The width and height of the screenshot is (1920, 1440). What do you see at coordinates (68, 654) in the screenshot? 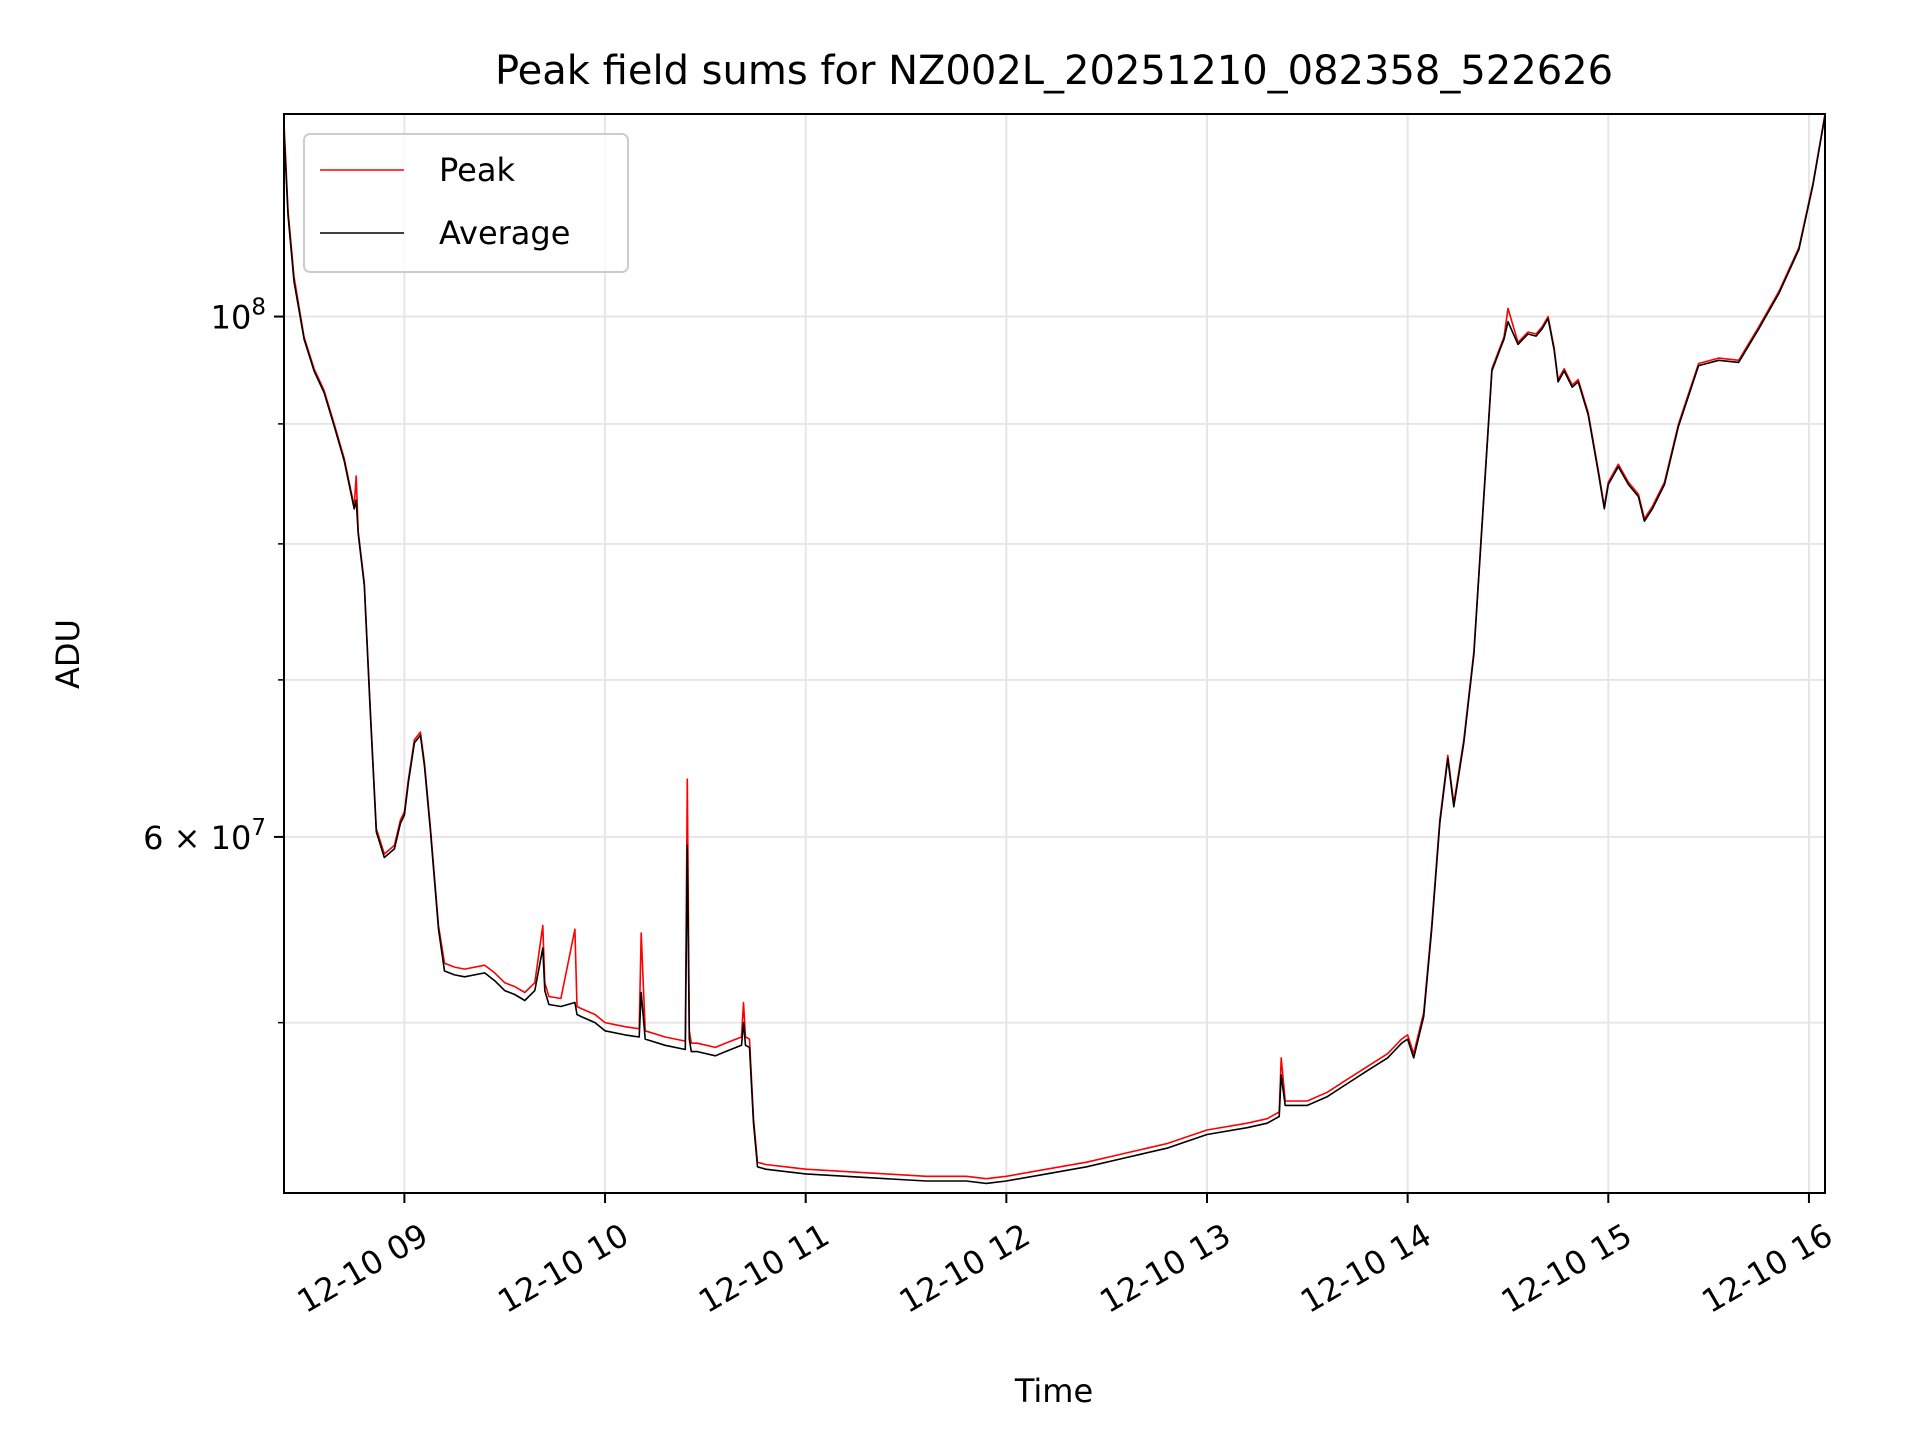
I see `y-axis-label: ADU` at bounding box center [68, 654].